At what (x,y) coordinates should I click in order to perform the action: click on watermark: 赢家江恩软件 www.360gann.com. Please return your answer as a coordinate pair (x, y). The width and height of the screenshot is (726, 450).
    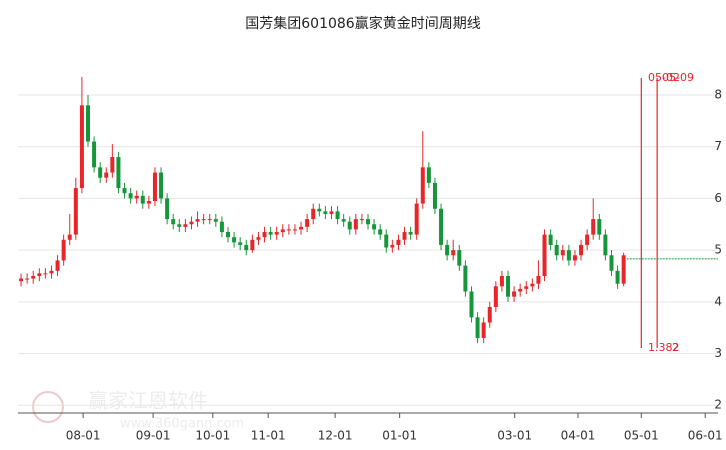
    Looking at the image, I should click on (138, 410).